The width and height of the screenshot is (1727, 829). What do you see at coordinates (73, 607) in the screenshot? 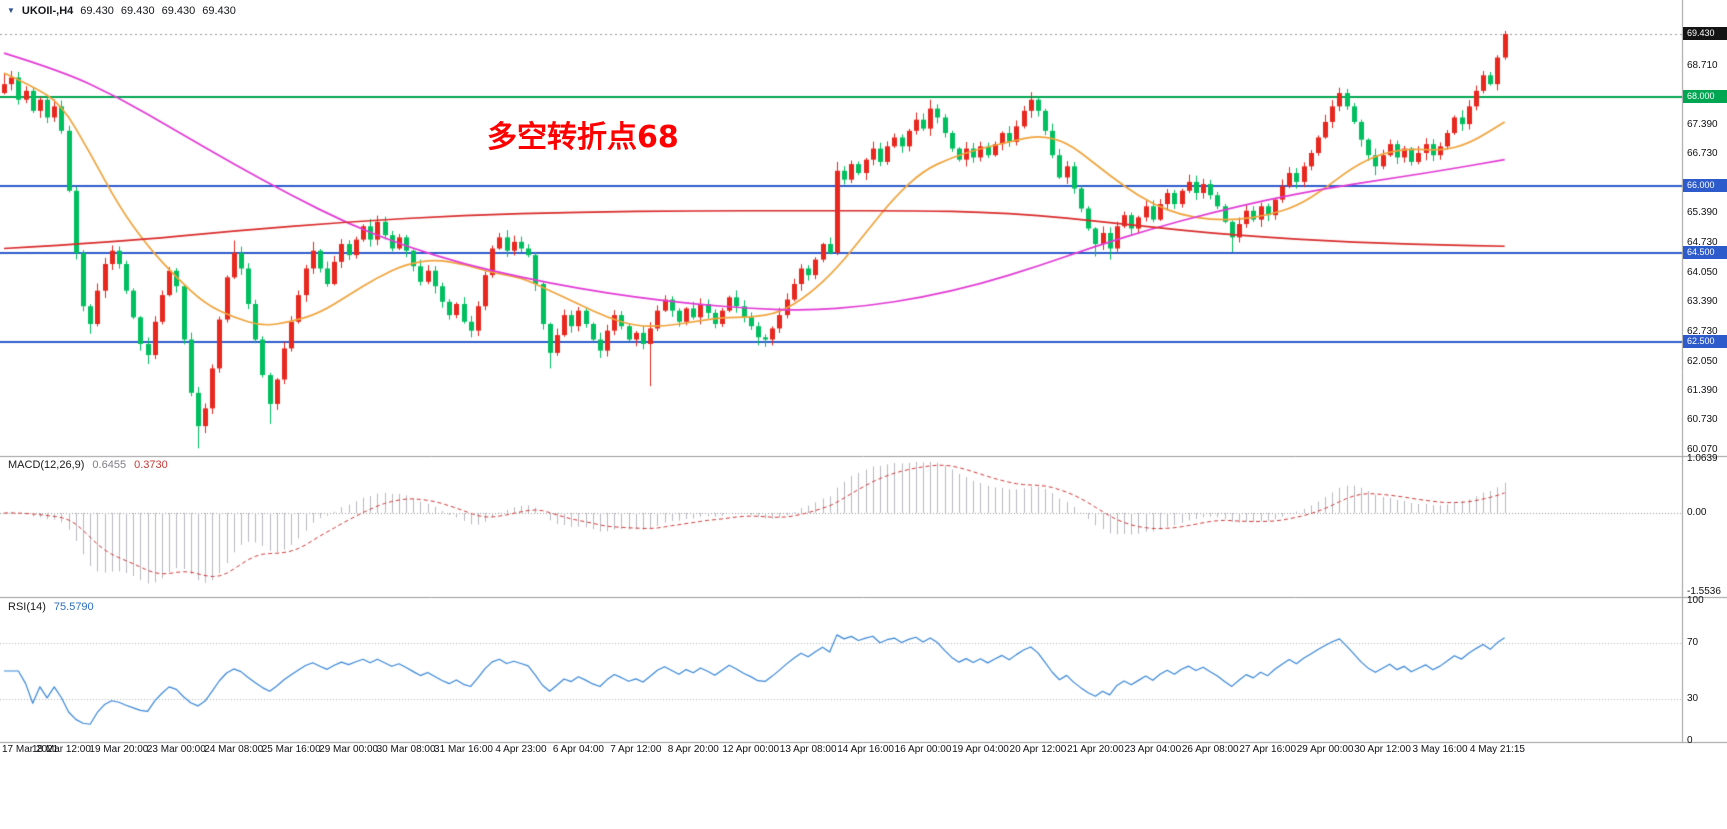
I see `rsi-value: 75.5790` at bounding box center [73, 607].